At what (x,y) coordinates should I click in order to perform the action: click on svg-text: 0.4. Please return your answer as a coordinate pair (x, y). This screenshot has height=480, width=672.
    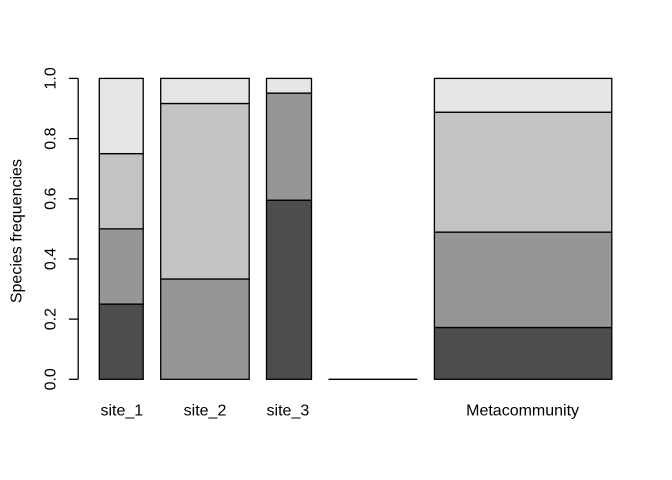
    Looking at the image, I should click on (51, 259).